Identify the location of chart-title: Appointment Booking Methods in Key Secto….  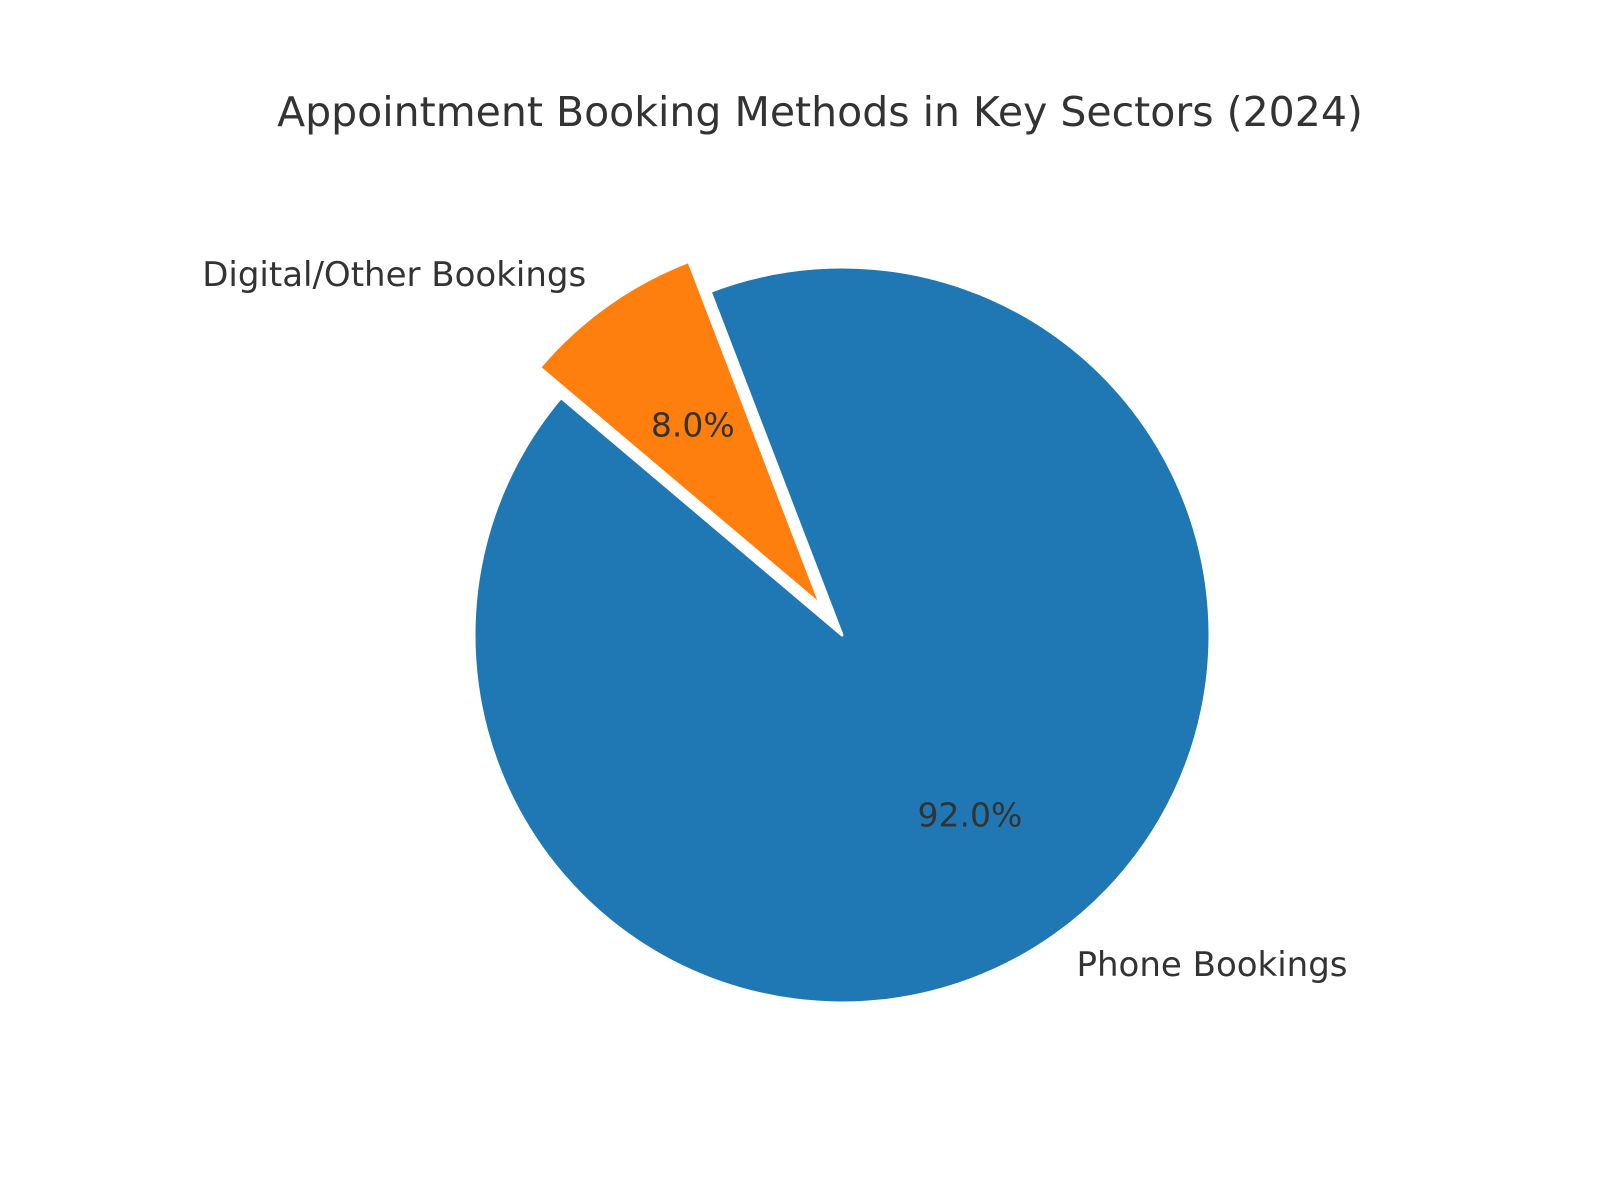
(820, 112).